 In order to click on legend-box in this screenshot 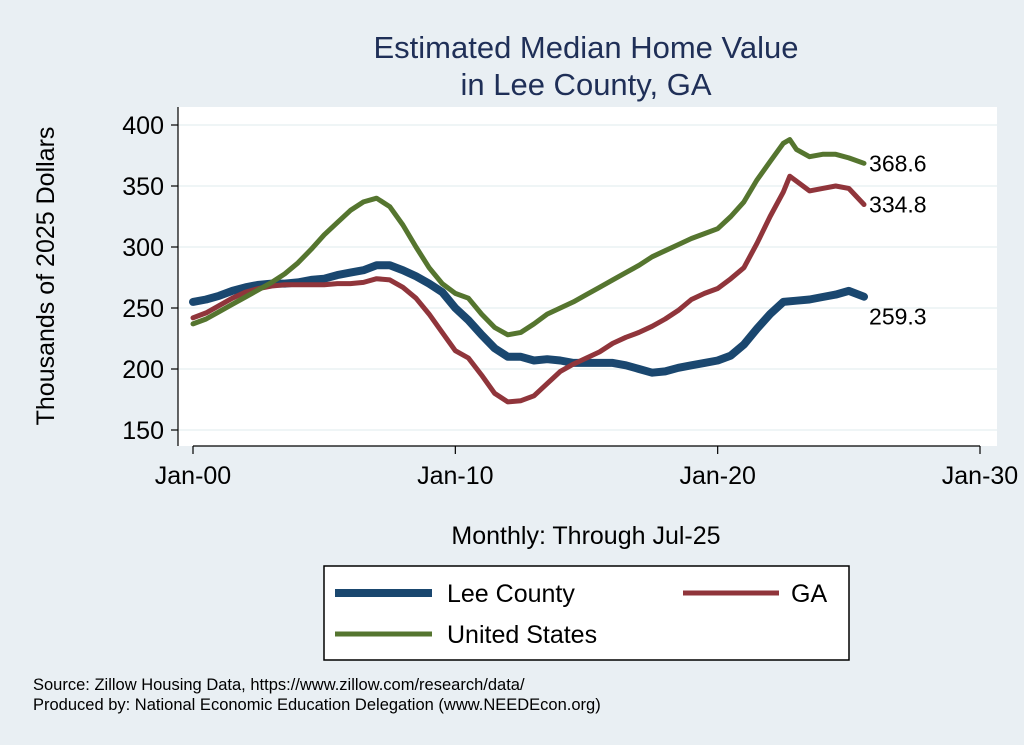, I will do `click(586, 613)`.